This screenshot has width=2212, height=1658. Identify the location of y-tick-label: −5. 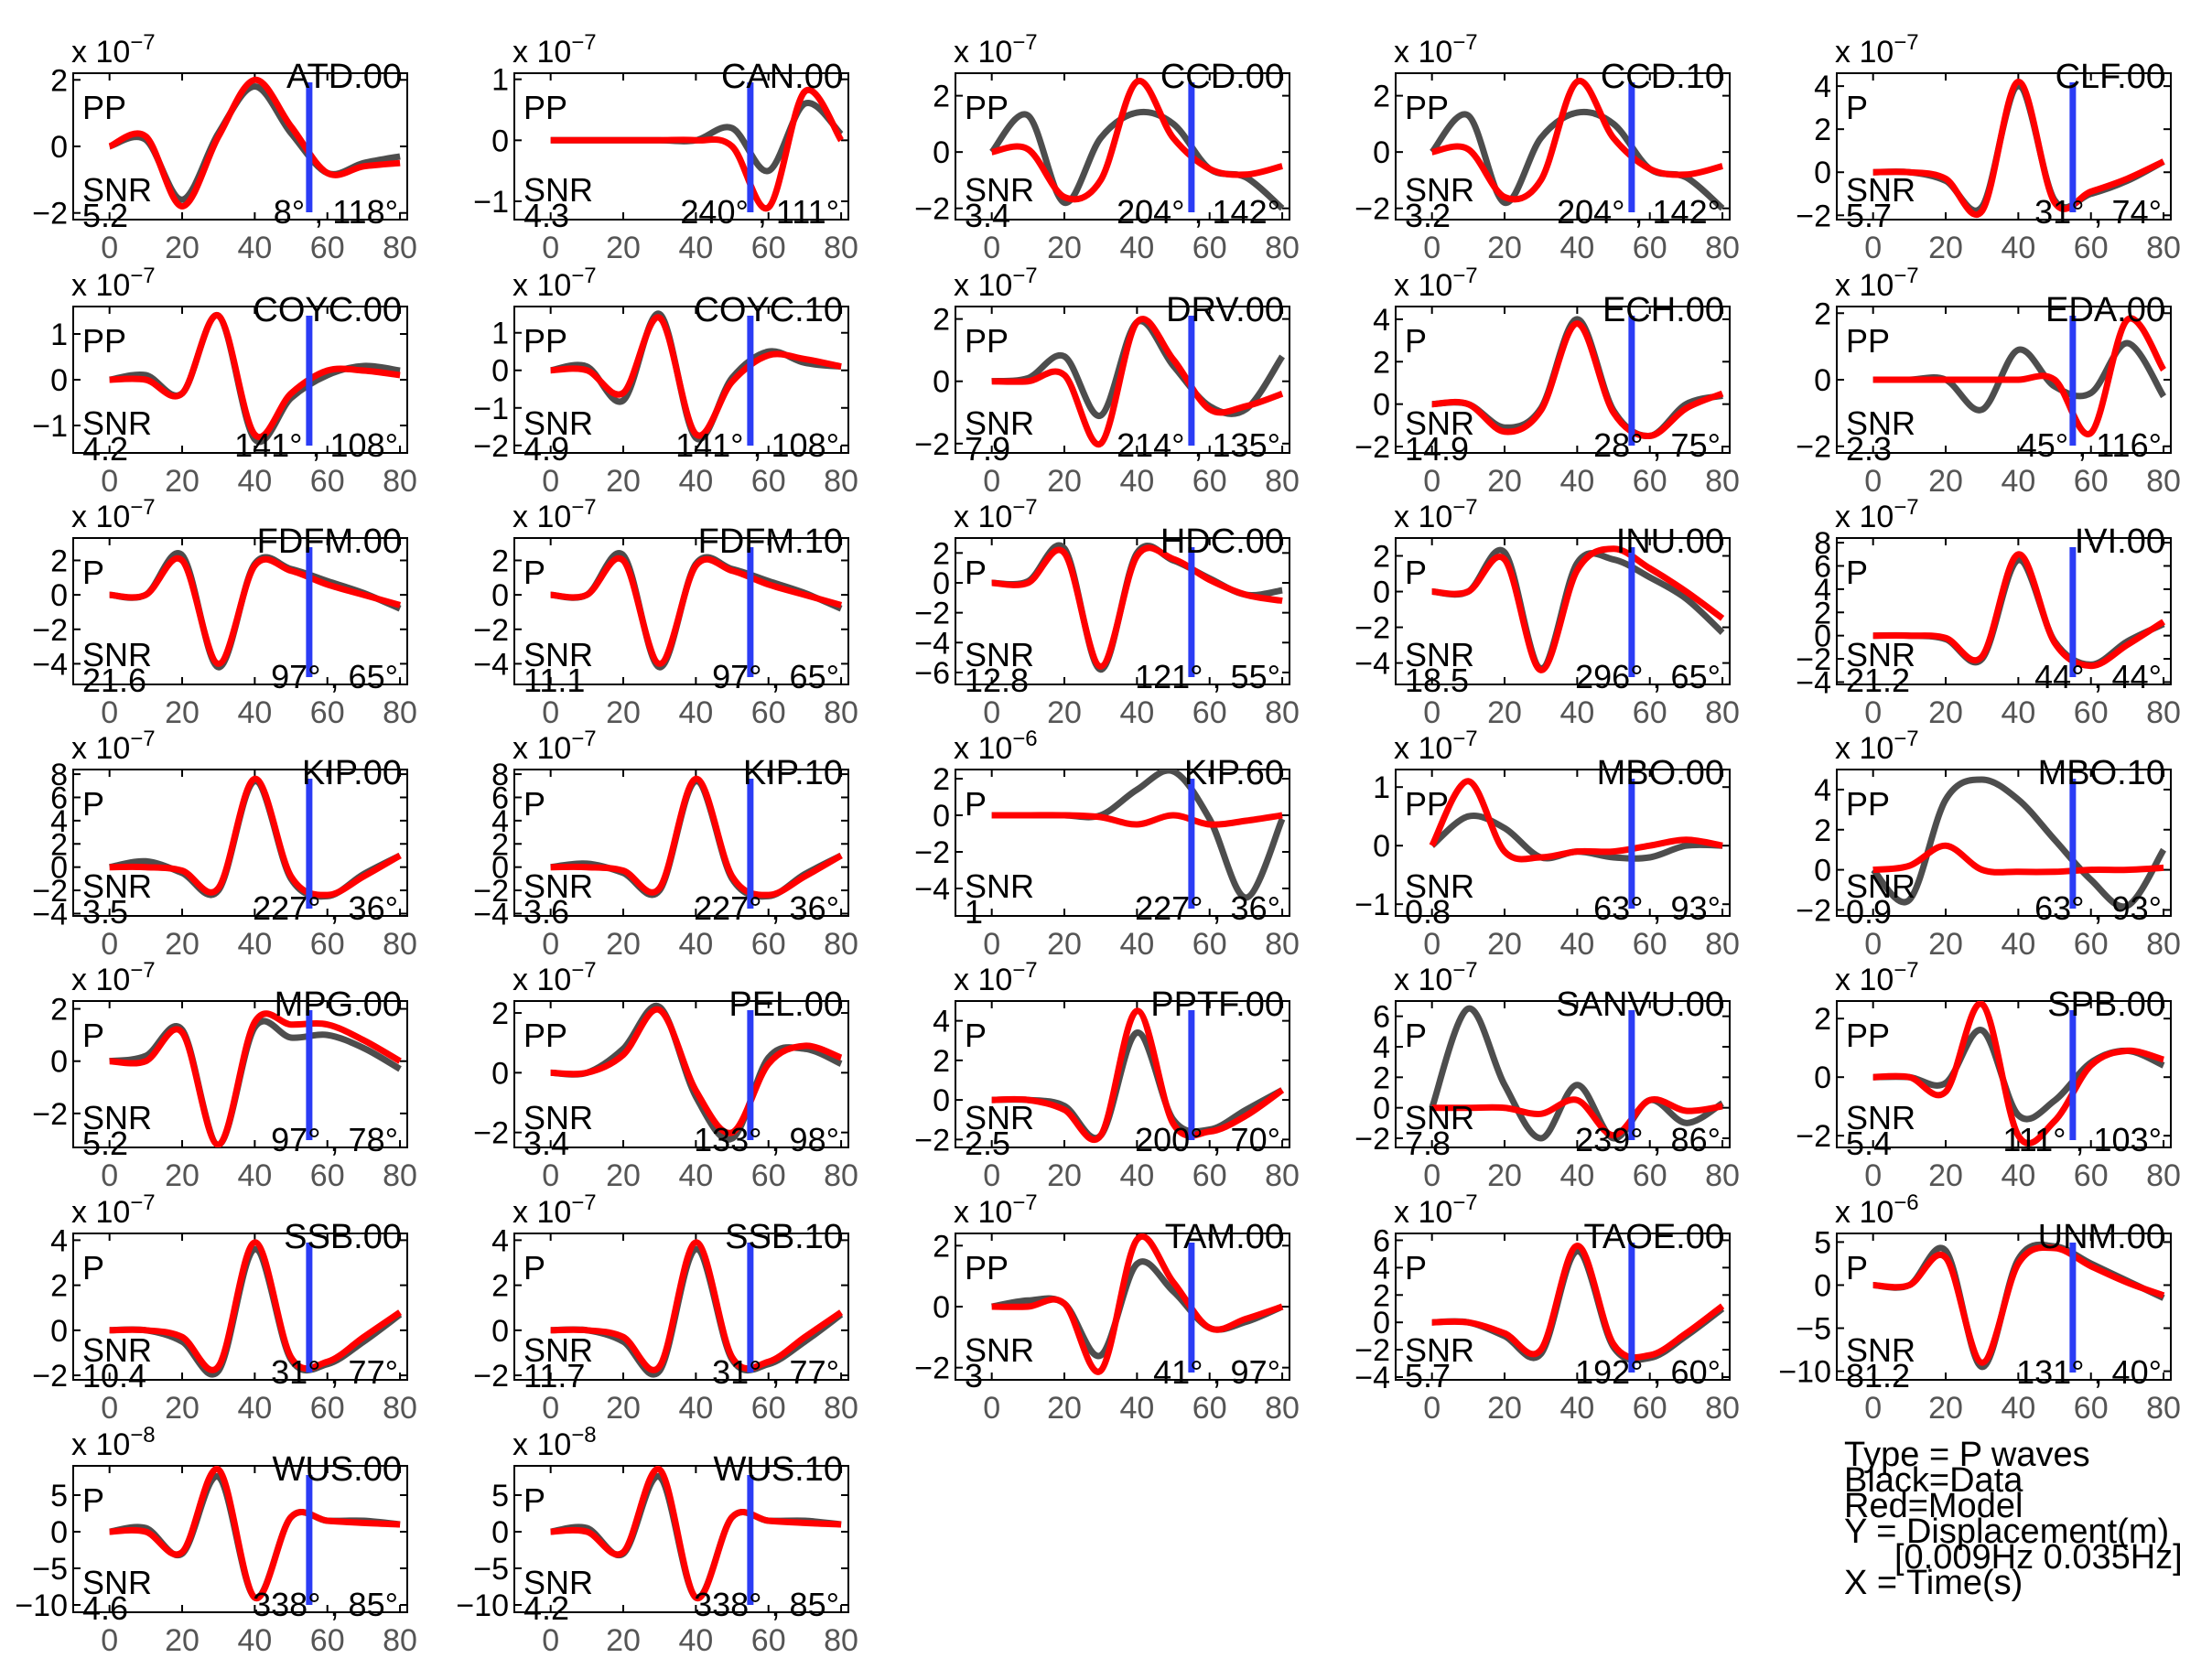
(491, 1569).